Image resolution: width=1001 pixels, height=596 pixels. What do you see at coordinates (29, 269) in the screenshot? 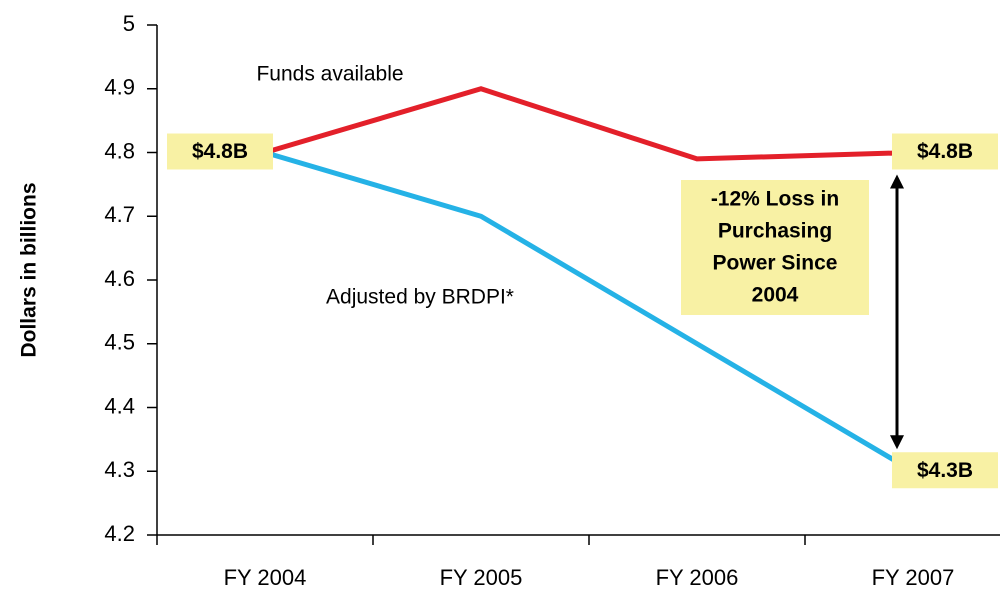
I see `y-axis-label: Dollars in billions` at bounding box center [29, 269].